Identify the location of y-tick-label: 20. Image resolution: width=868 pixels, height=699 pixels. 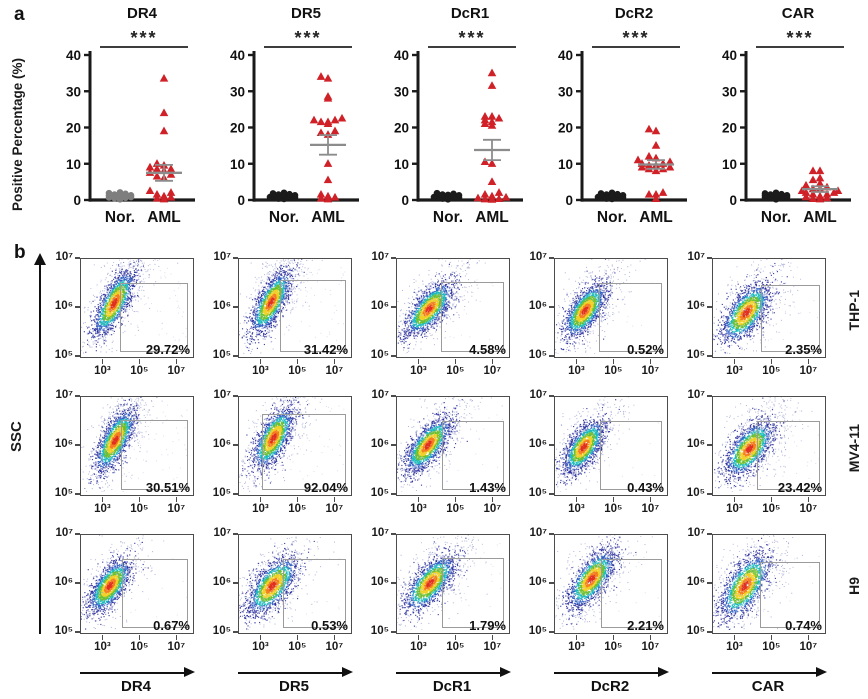
(565, 128).